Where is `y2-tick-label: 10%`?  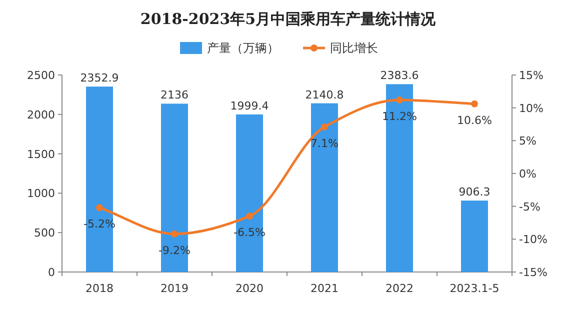 y2-tick-label: 10% is located at coordinates (531, 108).